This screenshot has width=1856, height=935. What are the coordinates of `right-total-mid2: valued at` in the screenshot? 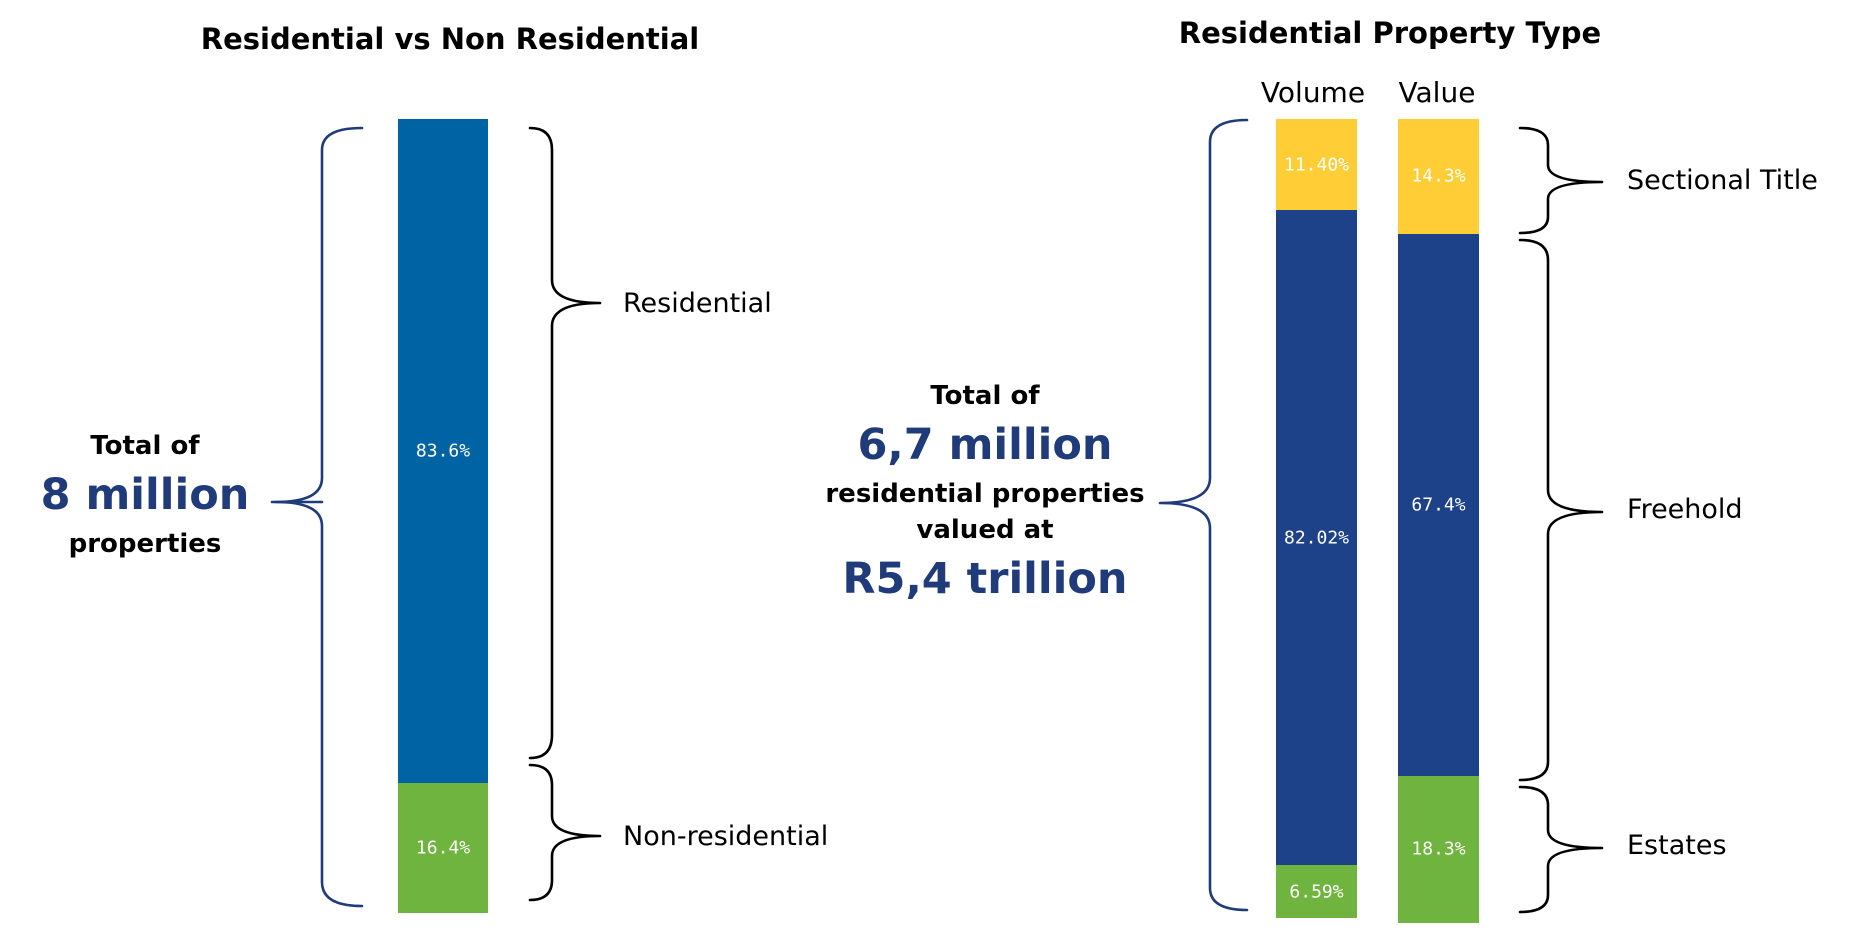 It's located at (985, 530).